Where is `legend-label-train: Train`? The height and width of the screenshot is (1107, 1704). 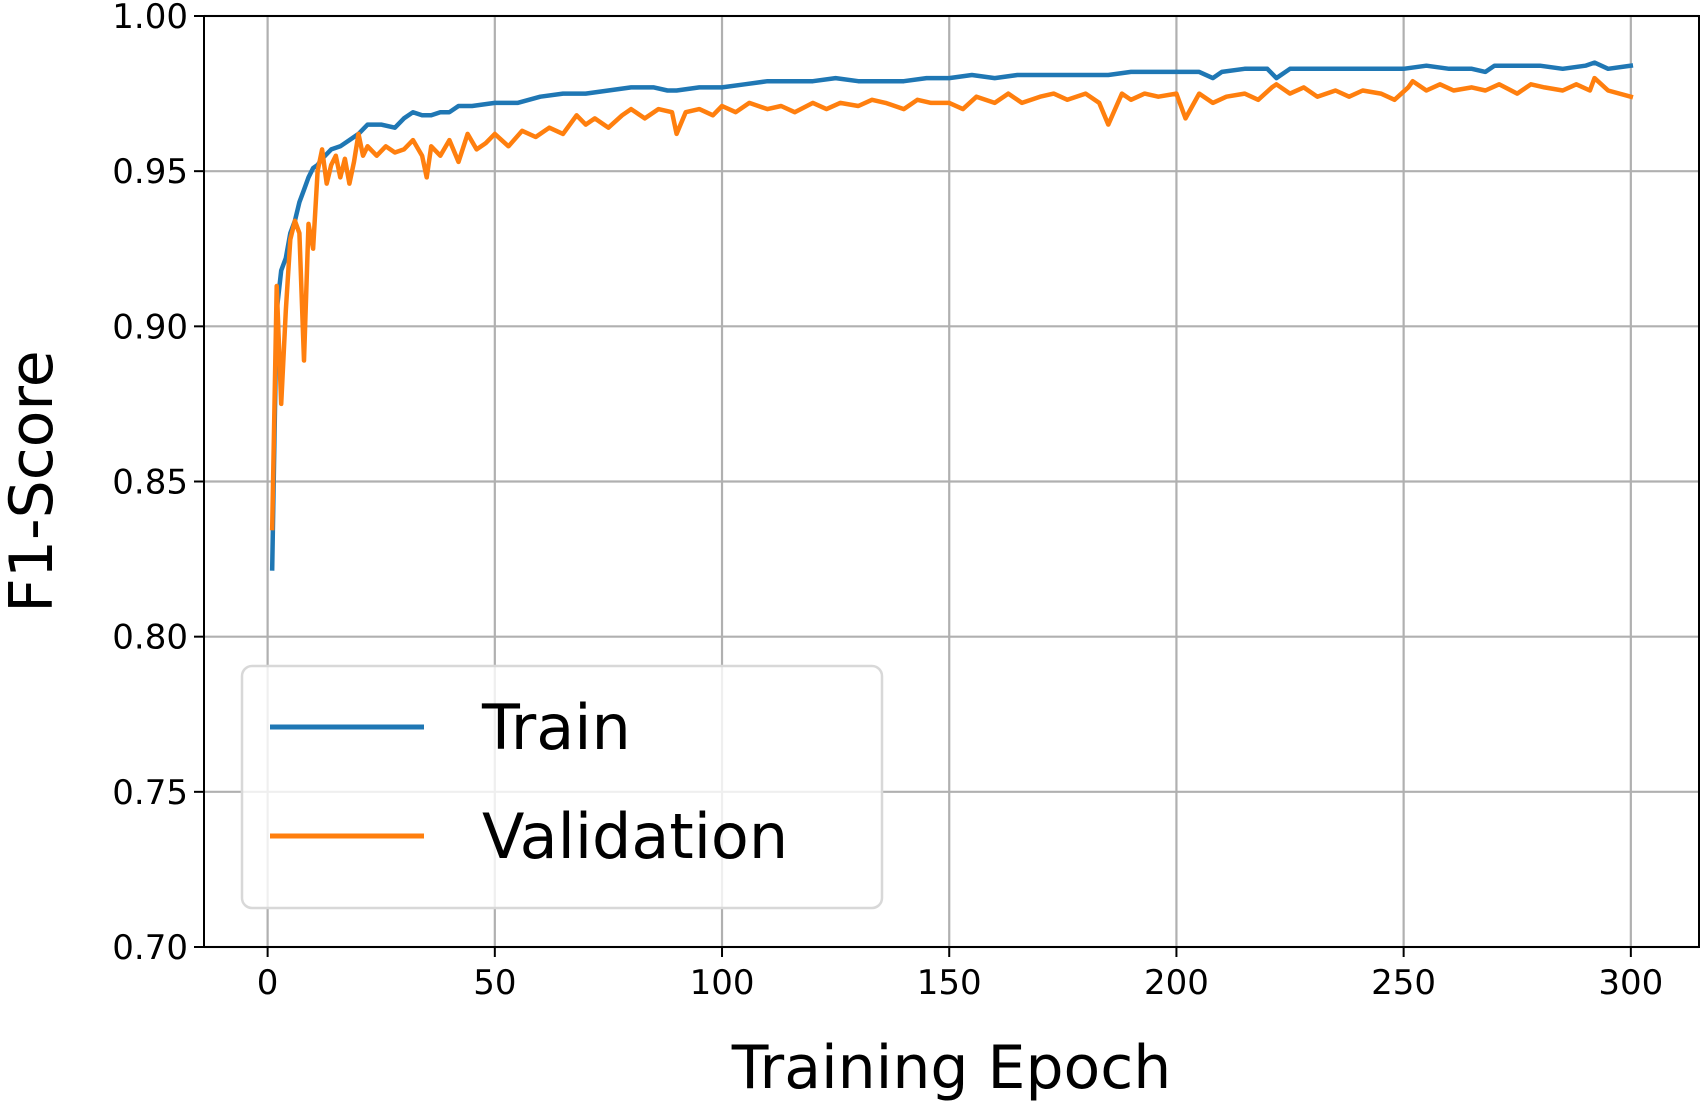
legend-label-train: Train is located at coordinates (556, 727).